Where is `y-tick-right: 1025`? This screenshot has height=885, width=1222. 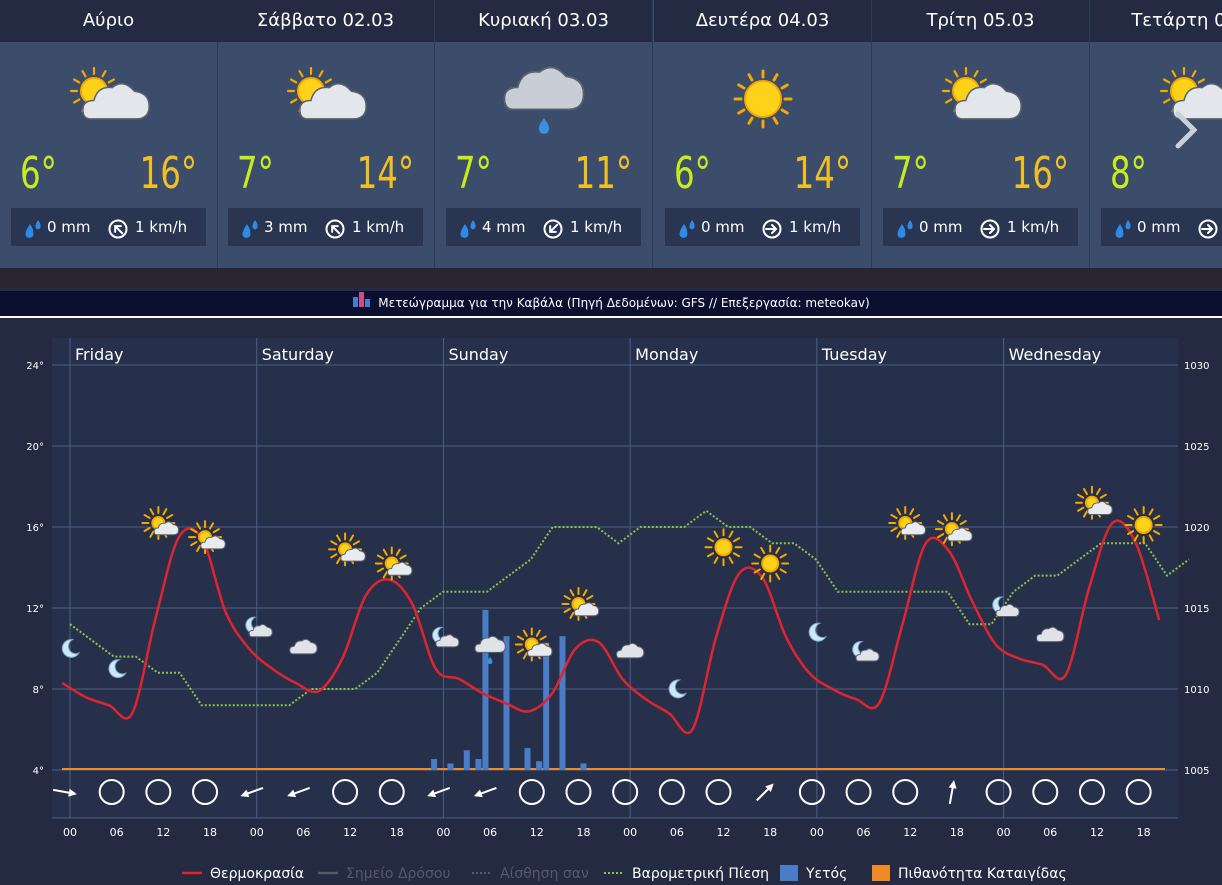
y-tick-right: 1025 is located at coordinates (1196, 447).